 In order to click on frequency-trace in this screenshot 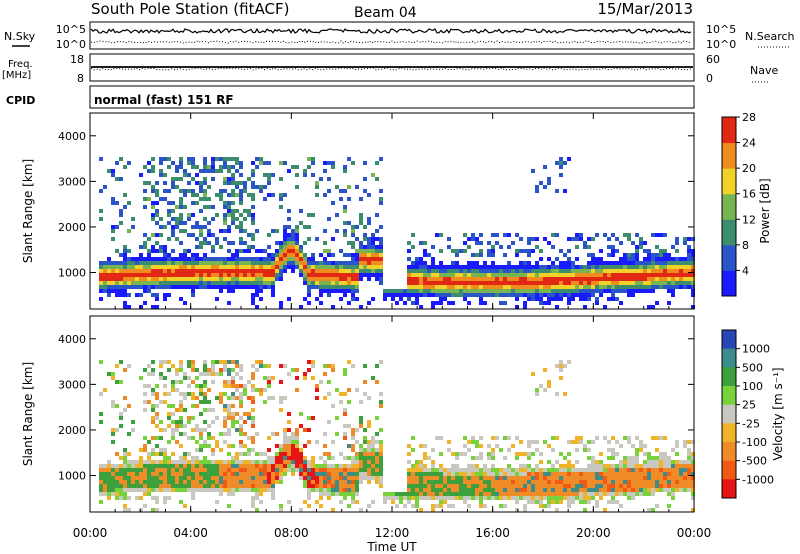, I will do `click(391, 68)`.